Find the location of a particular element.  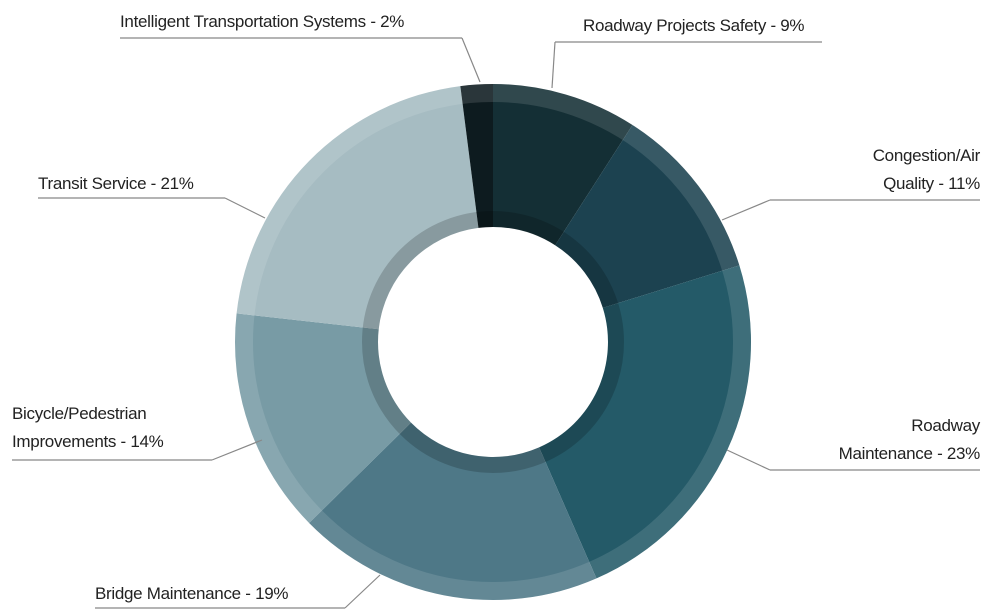

category-name: Transit Service is located at coordinates (92, 183).